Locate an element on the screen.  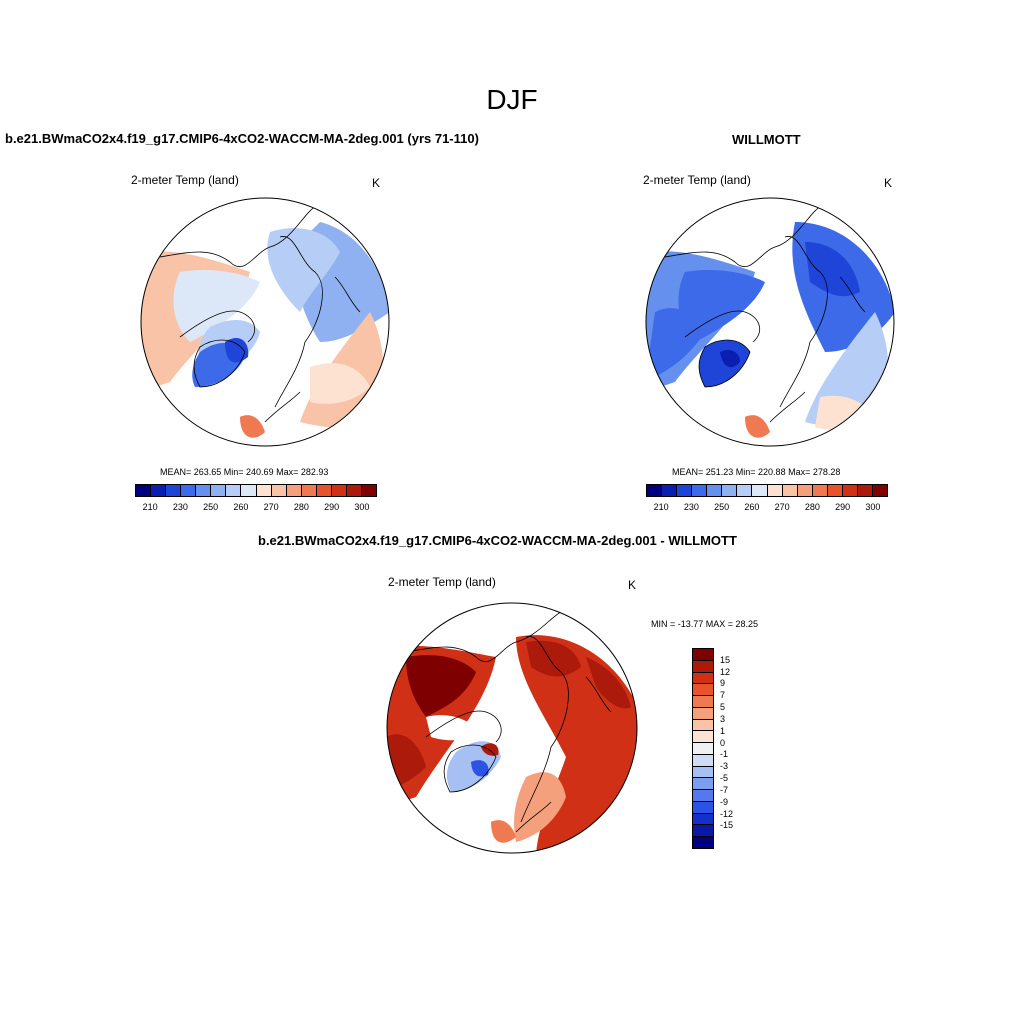
diff-polar-map is located at coordinates (512, 728).